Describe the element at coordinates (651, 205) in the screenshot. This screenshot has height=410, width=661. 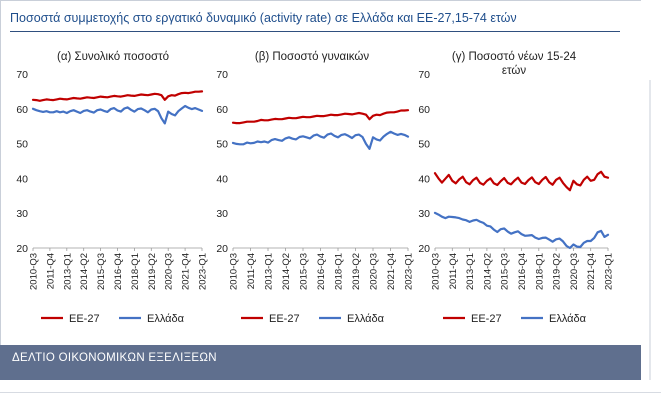
I see `right-margin` at that location.